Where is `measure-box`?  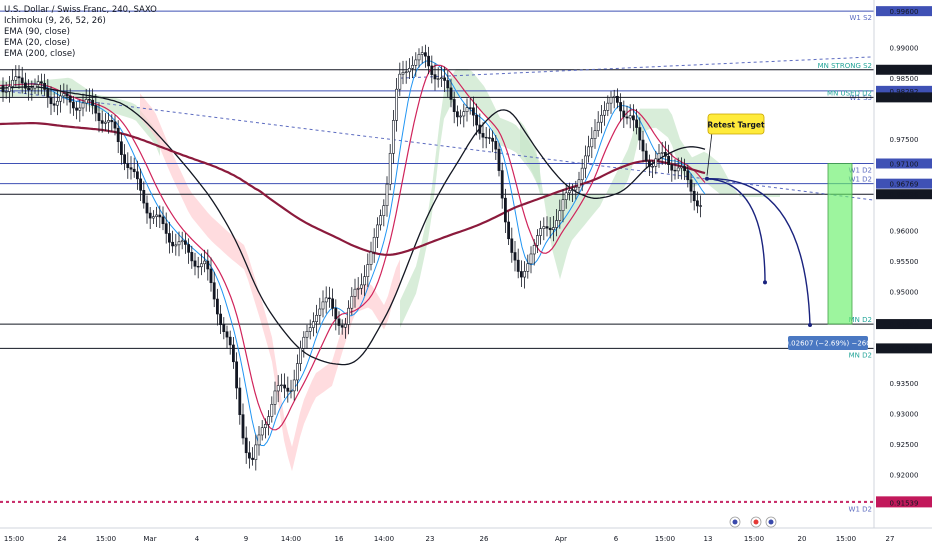 measure-box is located at coordinates (828, 343).